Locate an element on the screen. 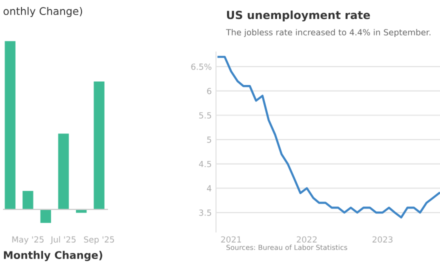  x-tick-label: 2021 is located at coordinates (231, 239).